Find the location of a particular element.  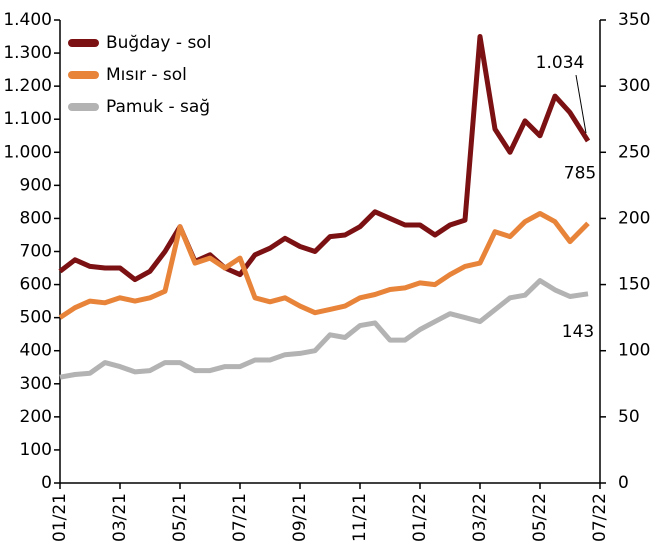

value-label: 785 is located at coordinates (580, 173).